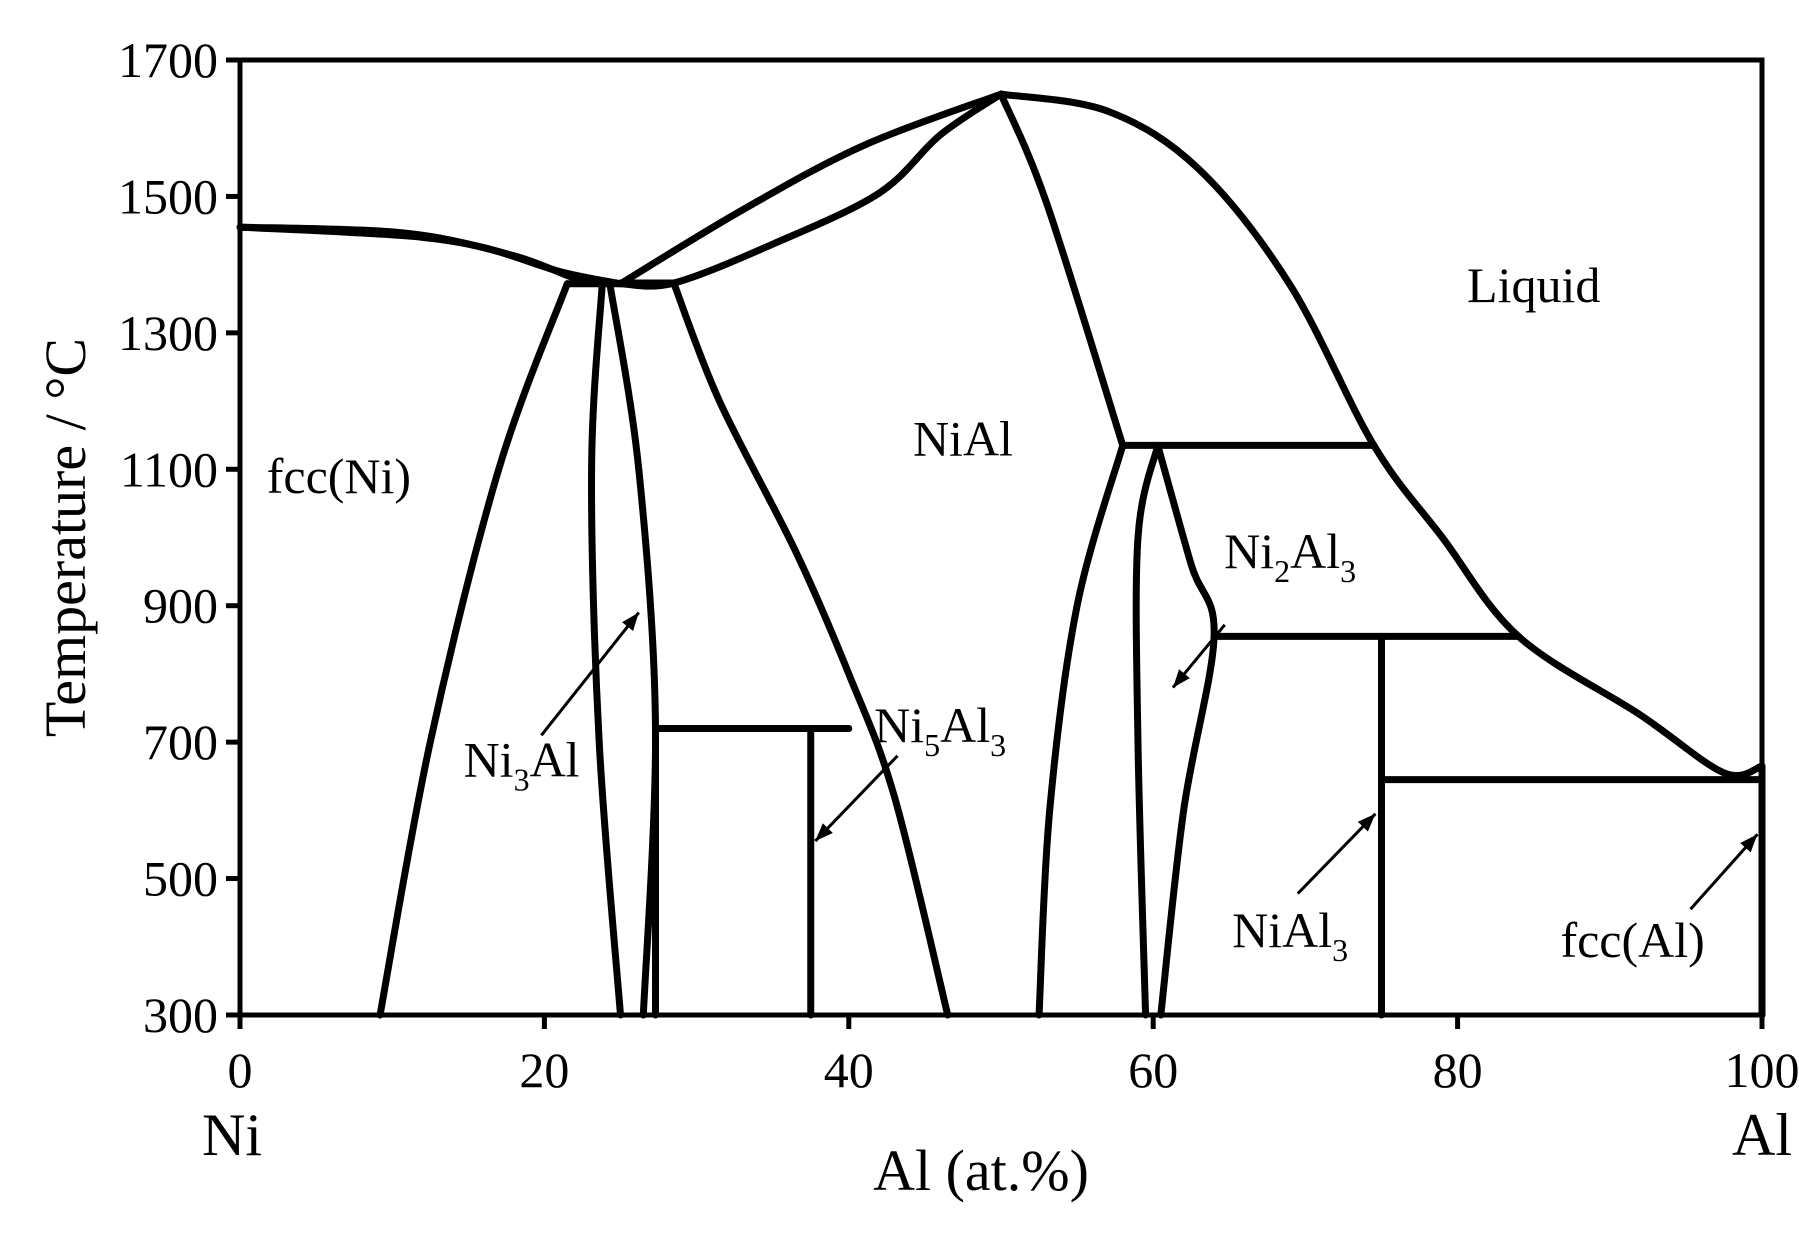  What do you see at coordinates (168, 196) in the screenshot?
I see `y-tick-label: 1500` at bounding box center [168, 196].